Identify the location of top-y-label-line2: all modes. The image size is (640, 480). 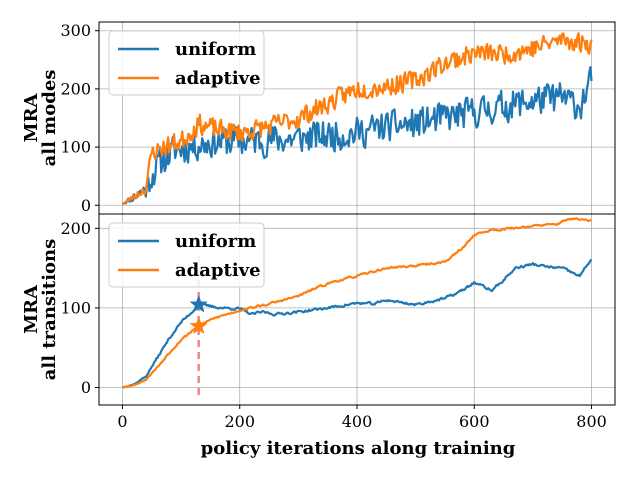
(49, 118).